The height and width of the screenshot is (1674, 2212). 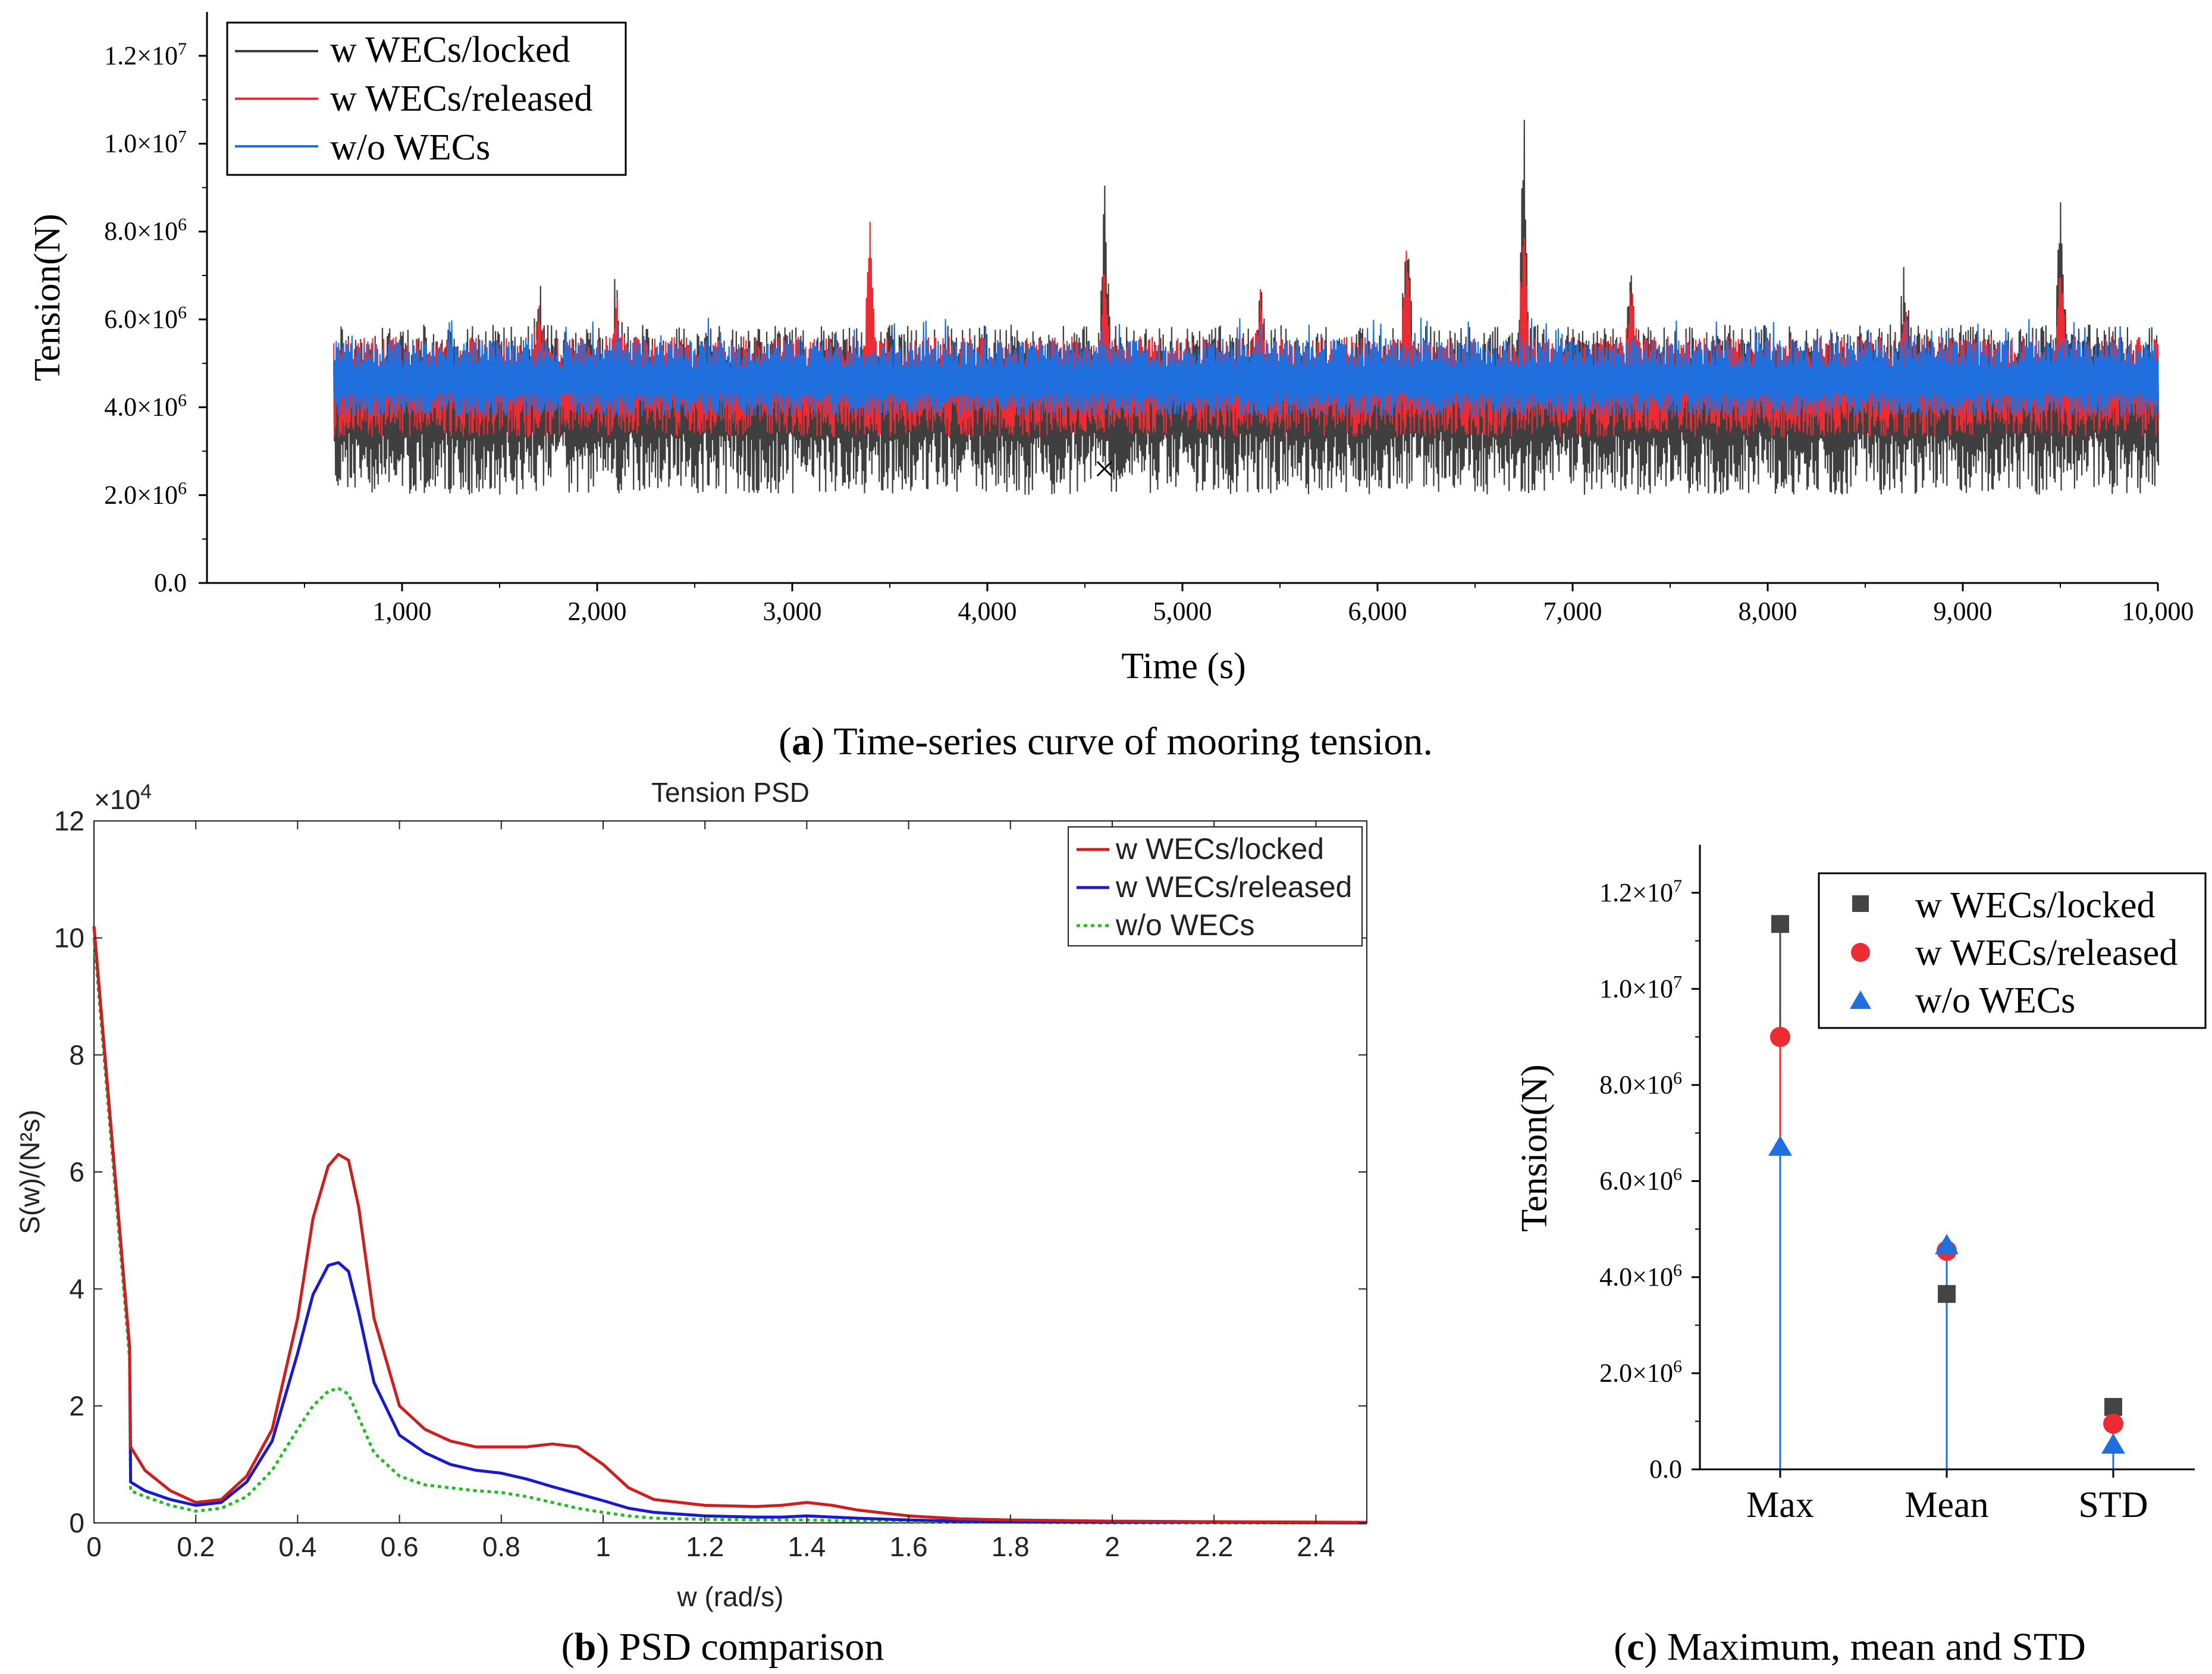 I want to click on panel-a-ytick-label: 1.2×10⁷, so click(x=145, y=54).